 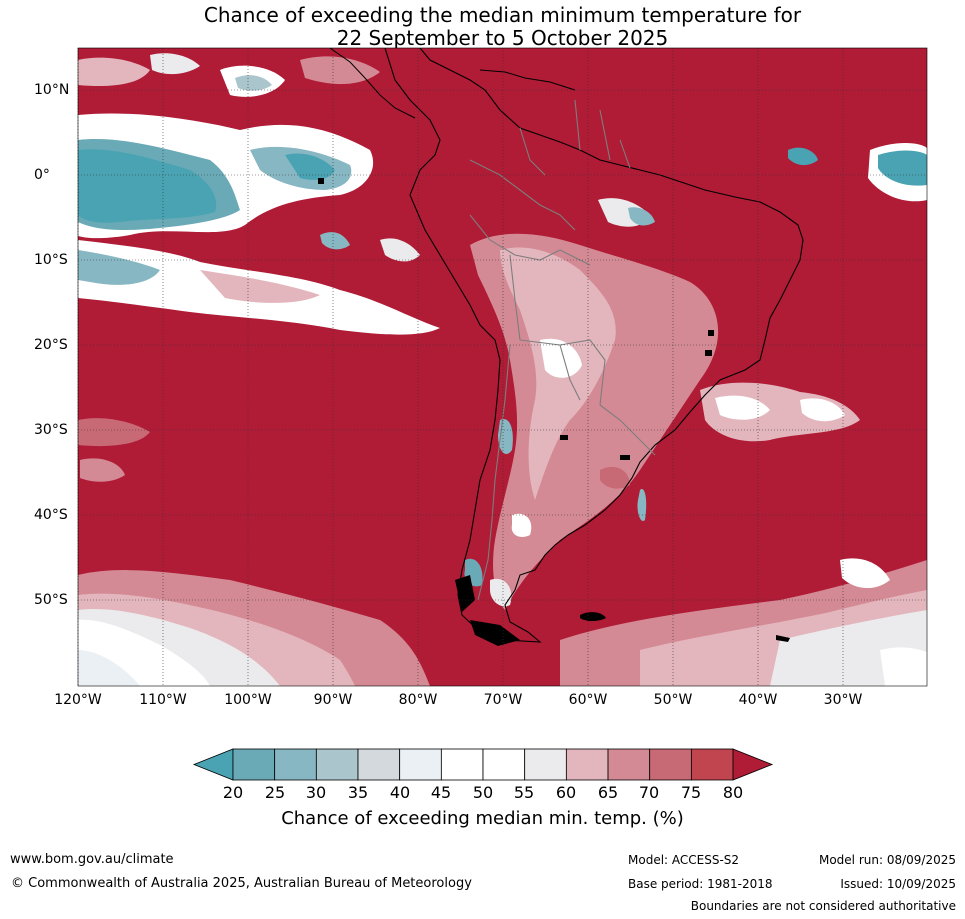 I want to click on website-link: www.bom.gov.au/climate, so click(x=92, y=859).